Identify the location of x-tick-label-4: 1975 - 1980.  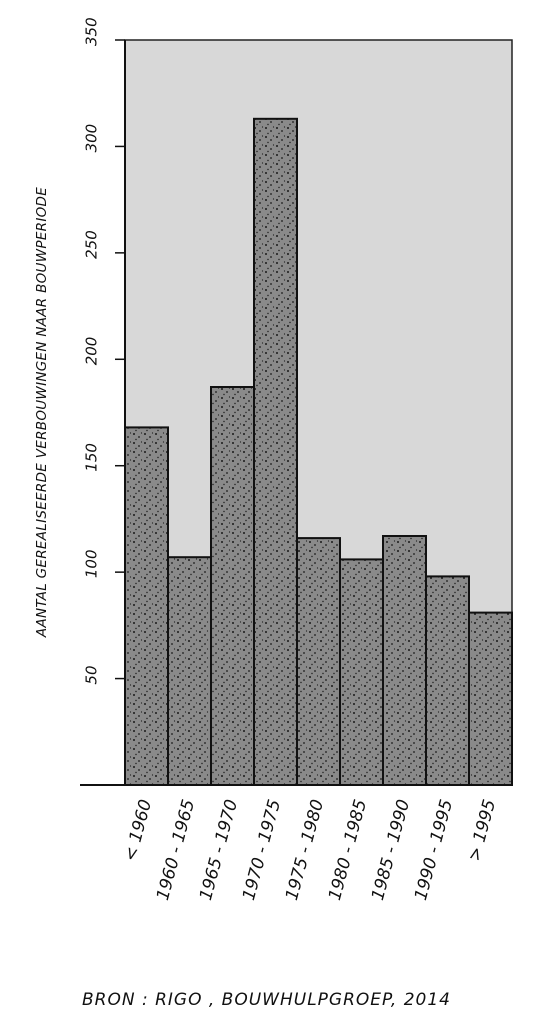
(305, 849).